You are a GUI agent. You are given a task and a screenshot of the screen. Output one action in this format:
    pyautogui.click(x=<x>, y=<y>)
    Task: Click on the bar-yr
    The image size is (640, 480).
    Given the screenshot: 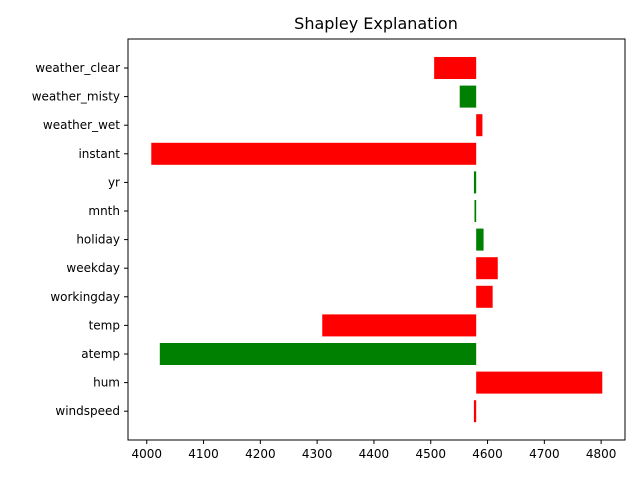 What is the action you would take?
    pyautogui.click(x=475, y=182)
    